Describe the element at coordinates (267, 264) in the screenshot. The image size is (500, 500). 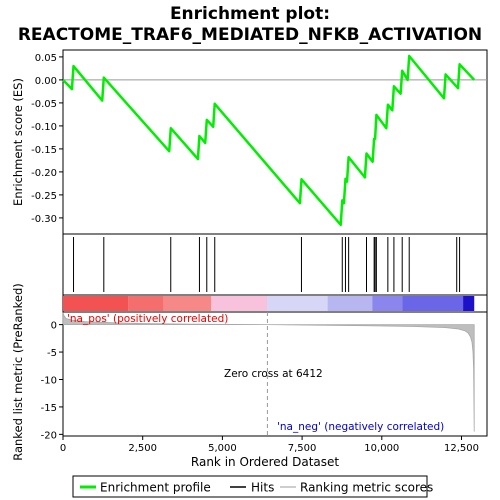
I see `hits-layer` at that location.